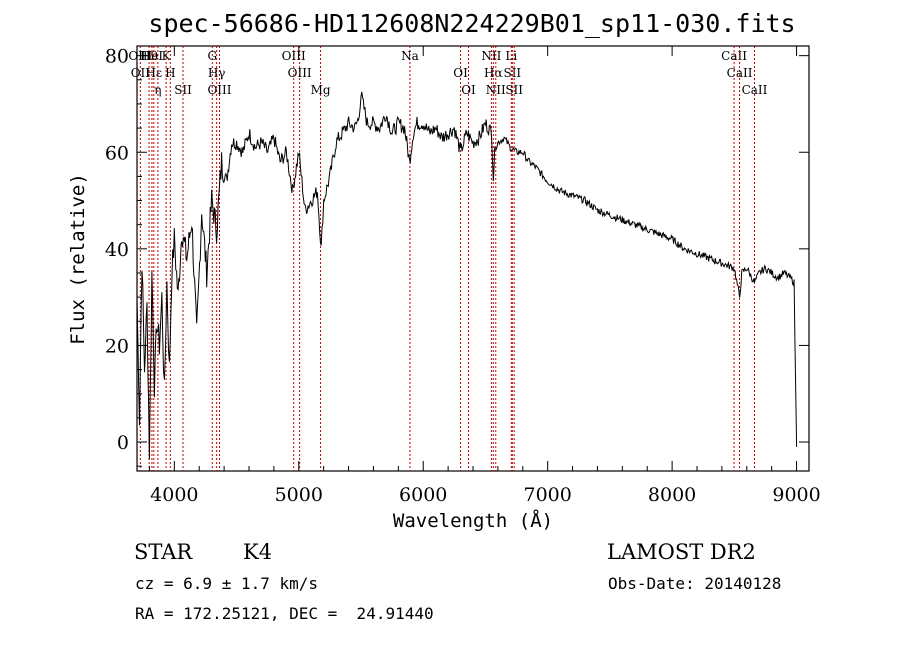 The width and height of the screenshot is (900, 649). Describe the element at coordinates (227, 583) in the screenshot. I see `redshift-velocity: cz = 6.9 ± 1.7 km/s` at that location.